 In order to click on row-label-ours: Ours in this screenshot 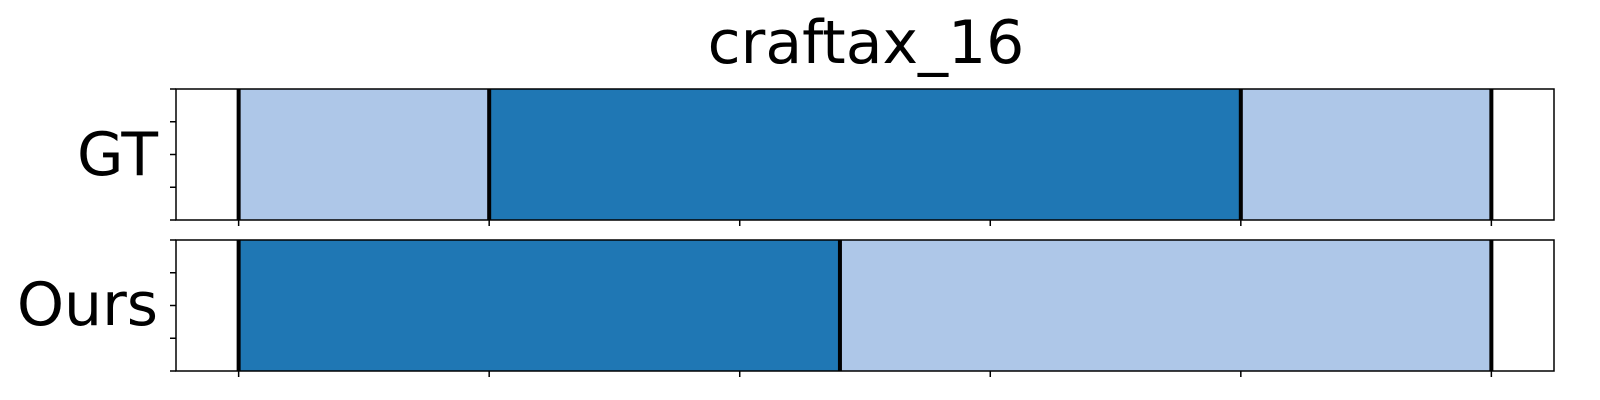, I will do `click(87, 305)`.